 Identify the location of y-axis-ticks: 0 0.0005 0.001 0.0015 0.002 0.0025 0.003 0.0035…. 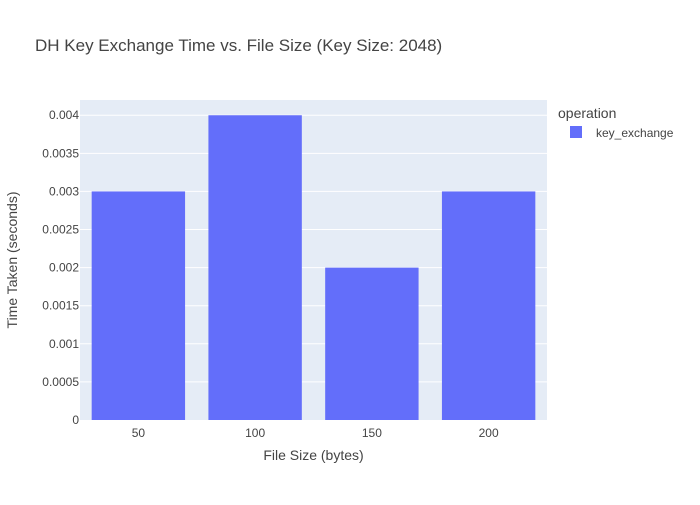
(60, 267).